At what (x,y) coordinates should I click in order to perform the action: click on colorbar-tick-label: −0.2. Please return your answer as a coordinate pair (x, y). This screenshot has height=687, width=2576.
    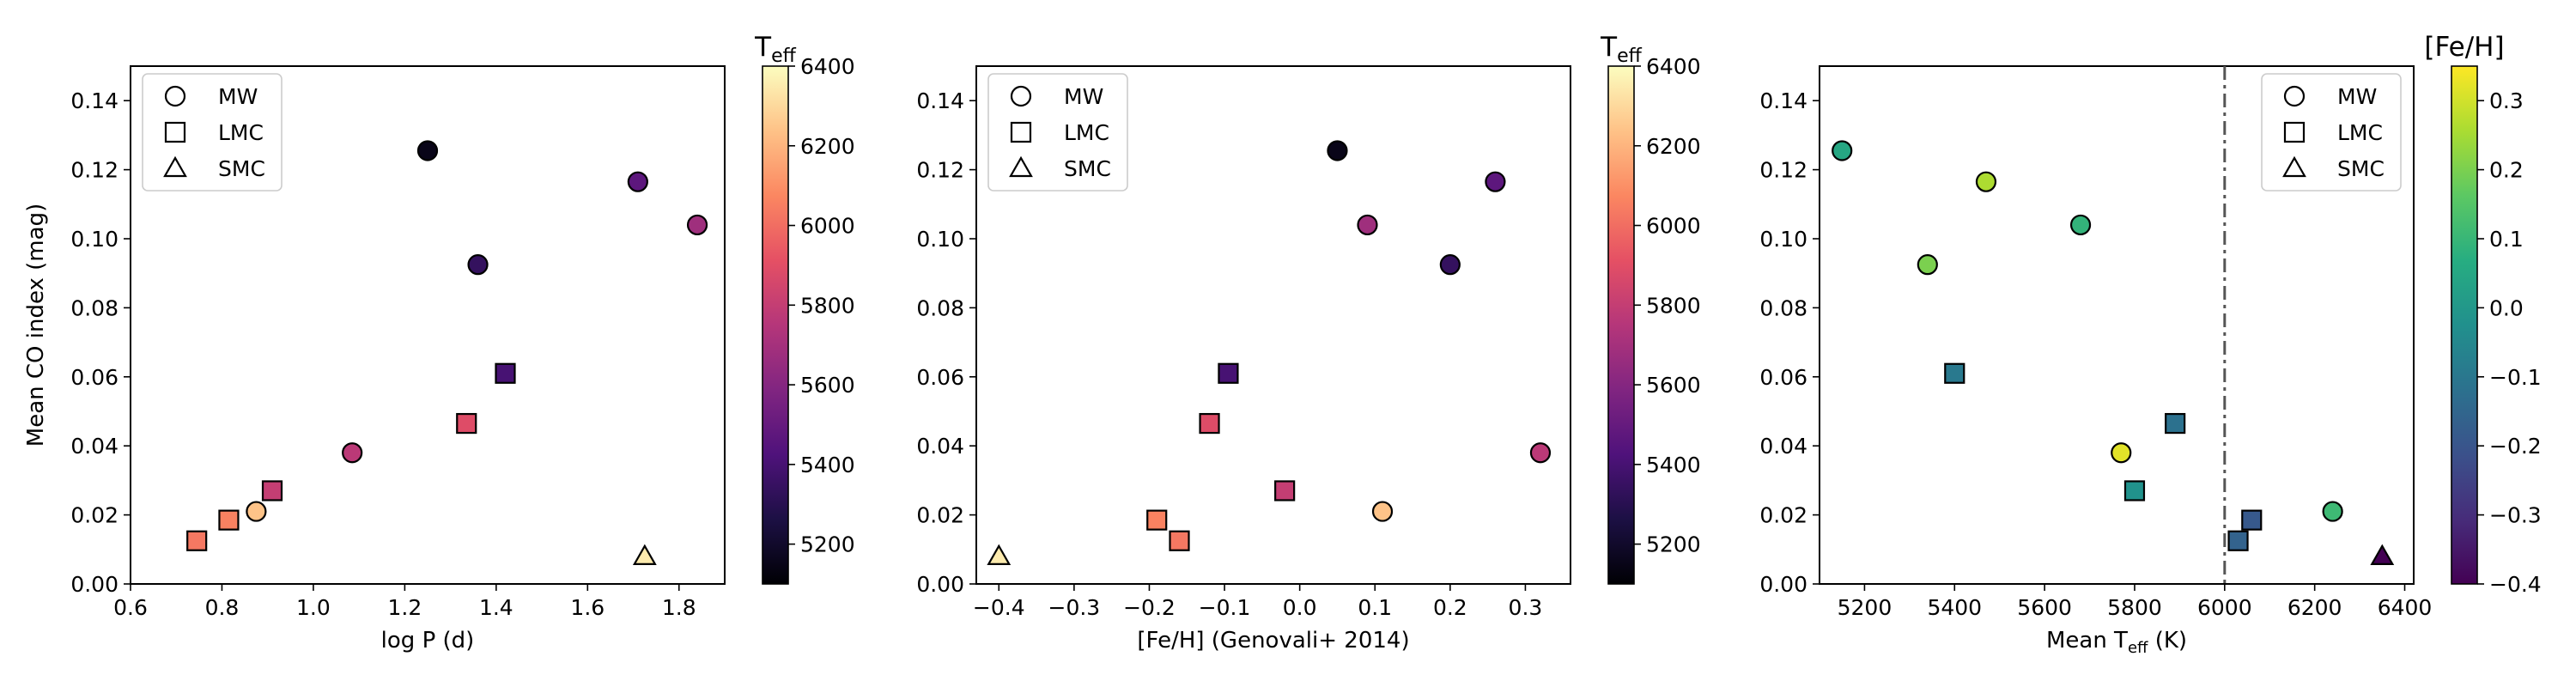
    Looking at the image, I should click on (2515, 446).